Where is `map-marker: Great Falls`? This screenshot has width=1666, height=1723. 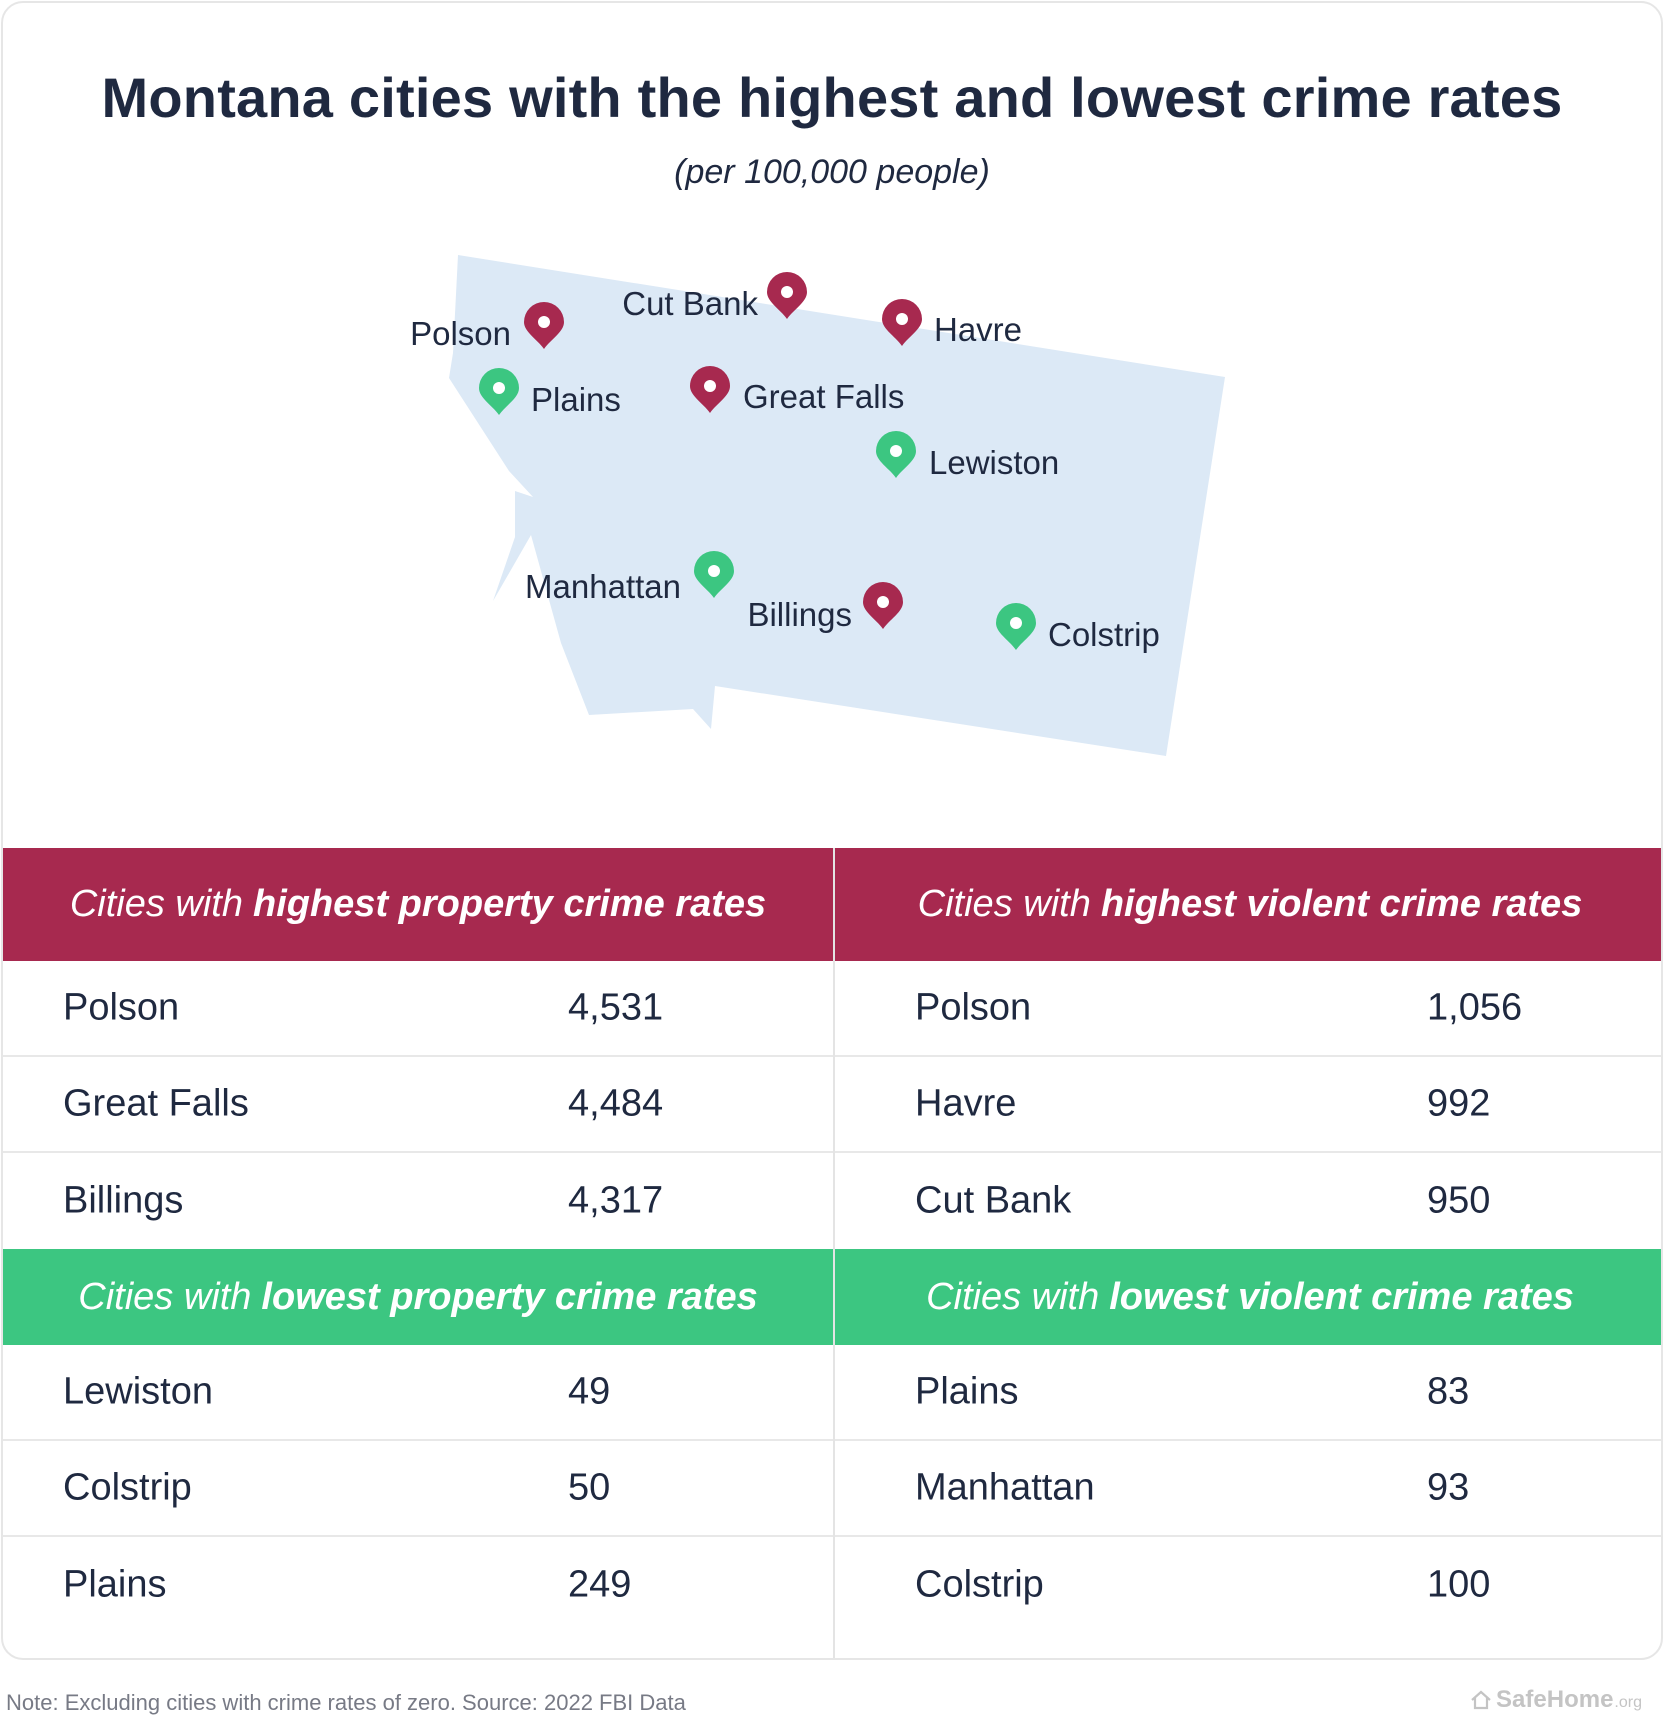 map-marker: Great Falls is located at coordinates (797, 390).